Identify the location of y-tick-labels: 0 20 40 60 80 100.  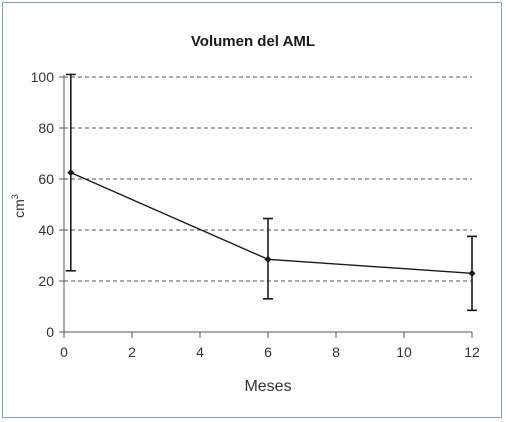
(43, 204).